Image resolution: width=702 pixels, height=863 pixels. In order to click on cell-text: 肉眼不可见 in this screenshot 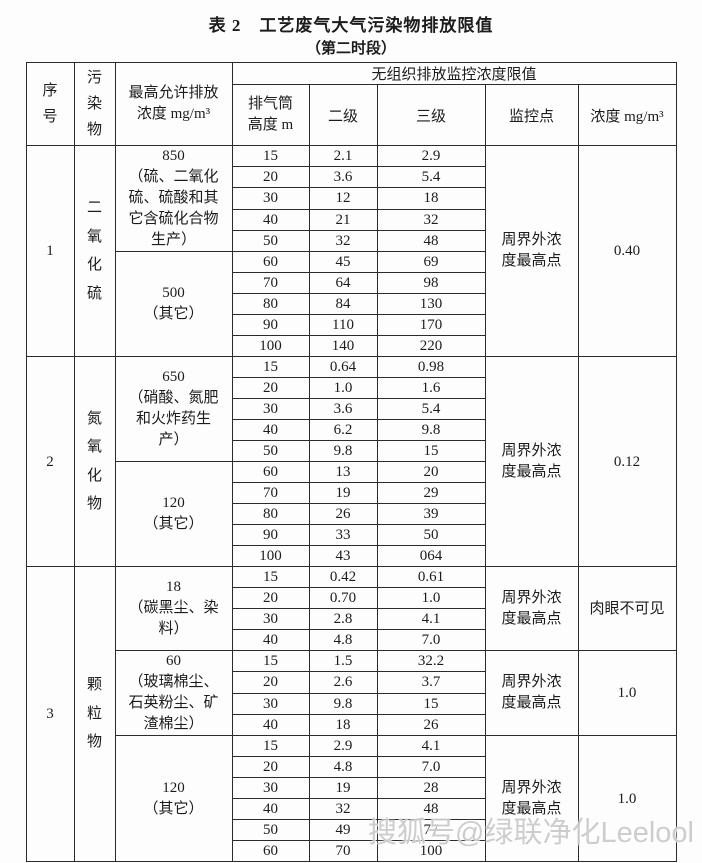, I will do `click(627, 608)`.